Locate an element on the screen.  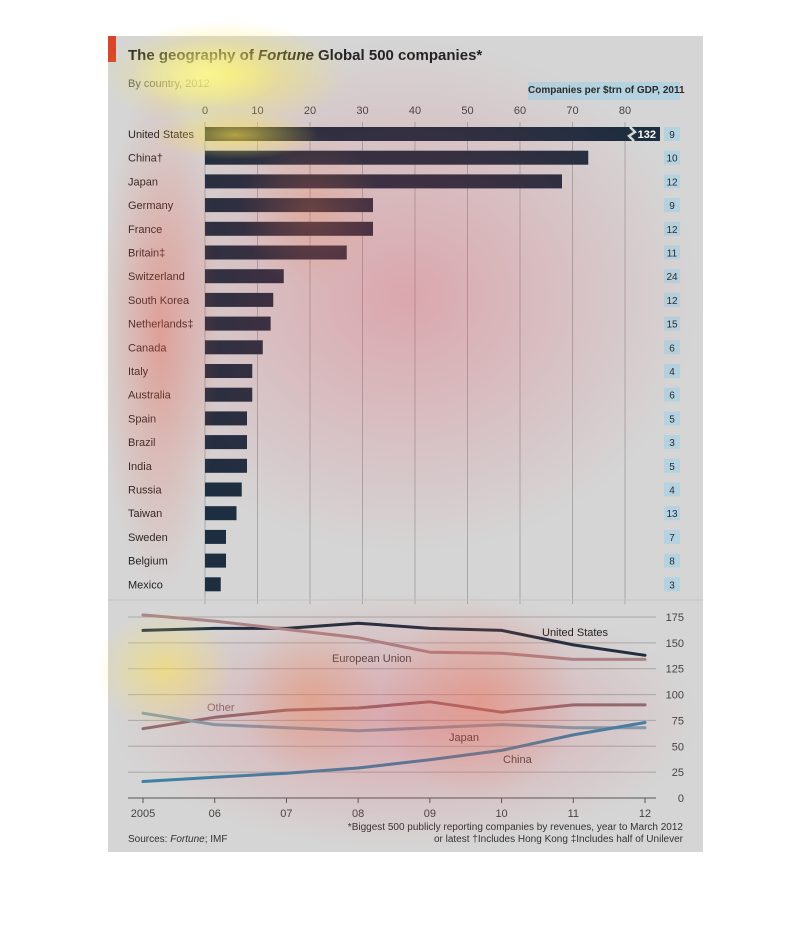
gdp-value: 10 is located at coordinates (672, 159).